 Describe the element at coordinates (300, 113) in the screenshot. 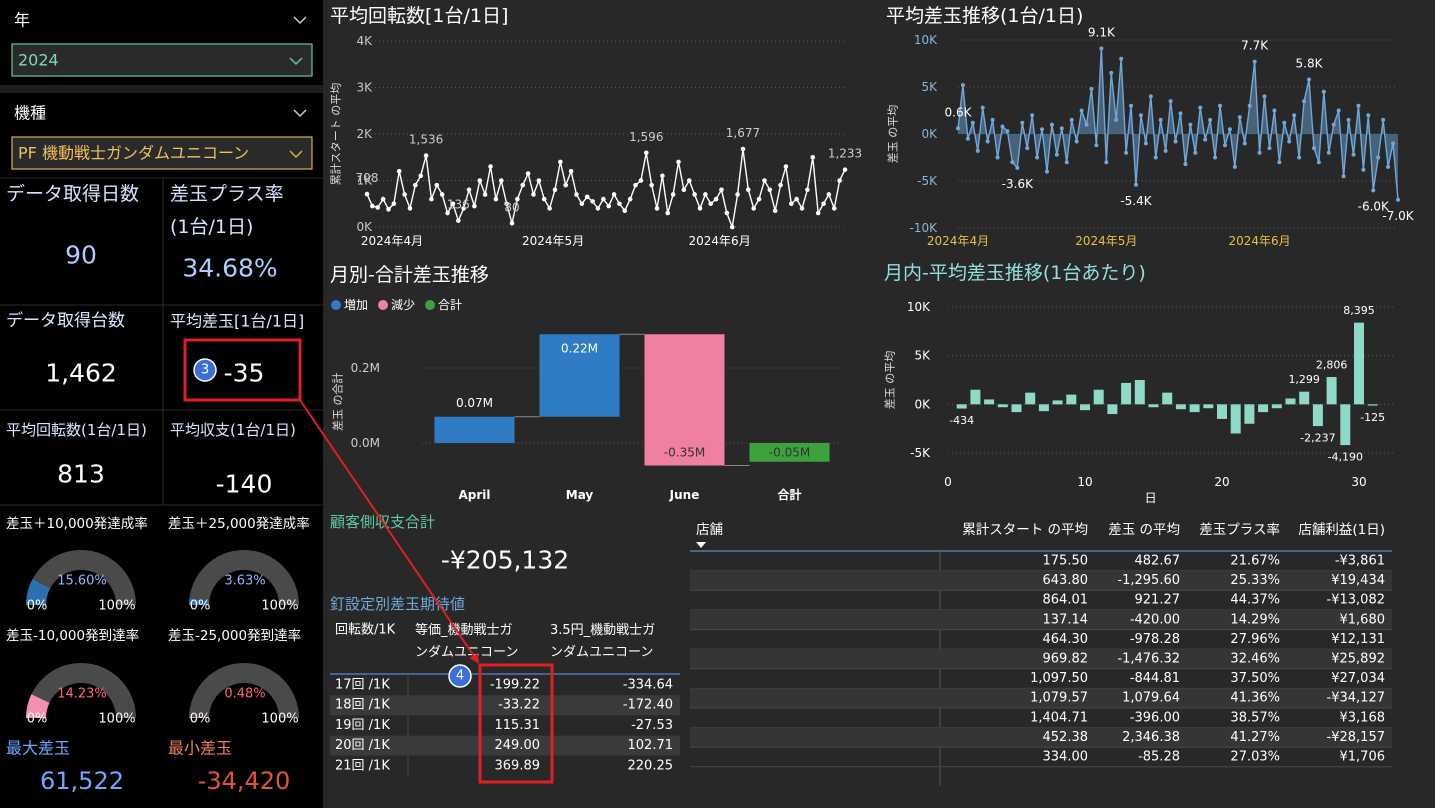

I see `chevron` at that location.